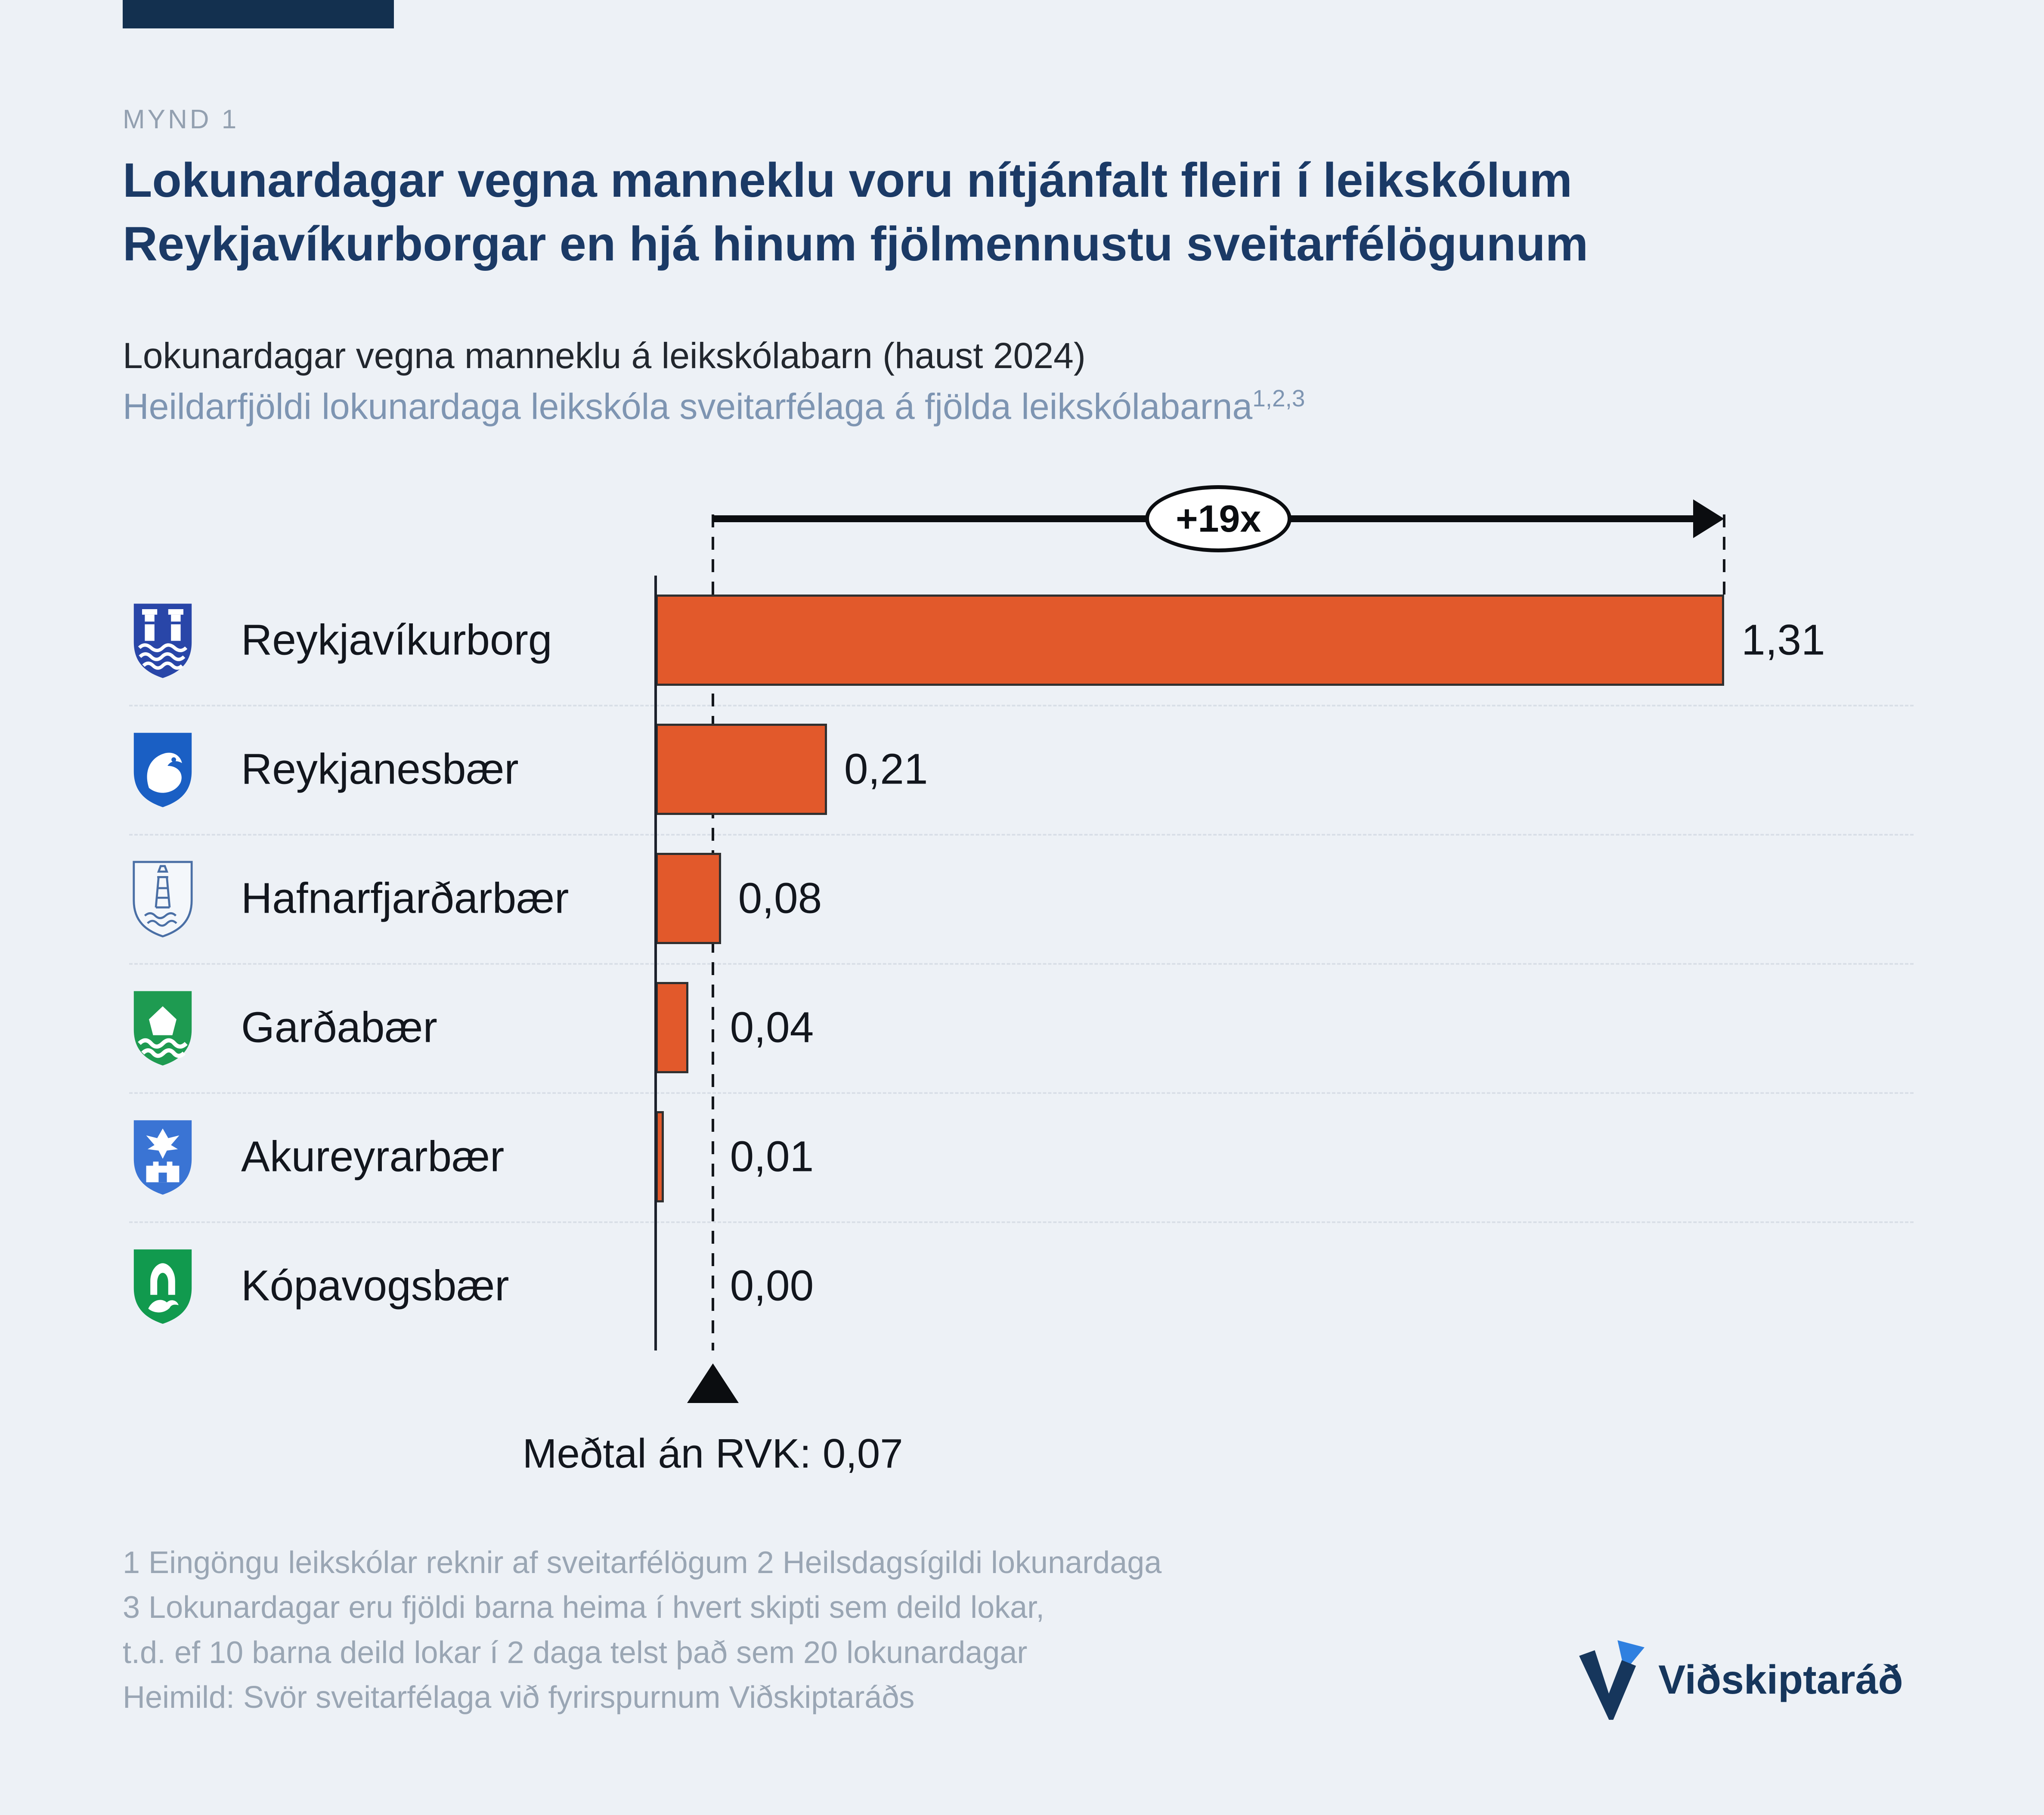  Describe the element at coordinates (258, 14) in the screenshot. I see `brand-accent-bar` at that location.